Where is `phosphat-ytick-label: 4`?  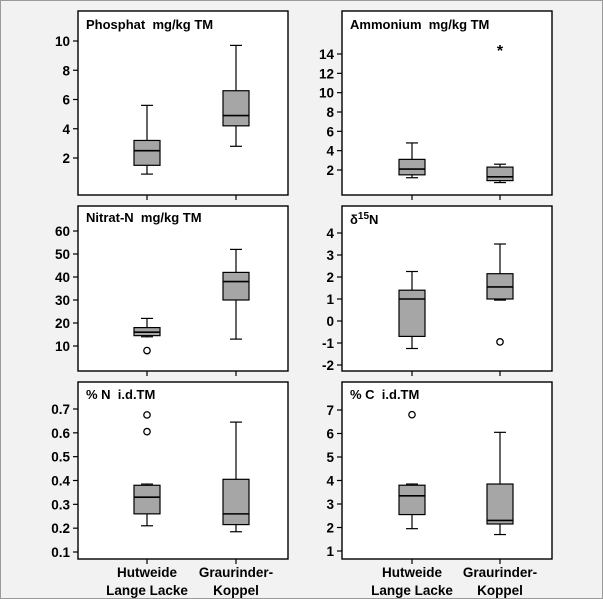 phosphat-ytick-label: 4 is located at coordinates (66, 129).